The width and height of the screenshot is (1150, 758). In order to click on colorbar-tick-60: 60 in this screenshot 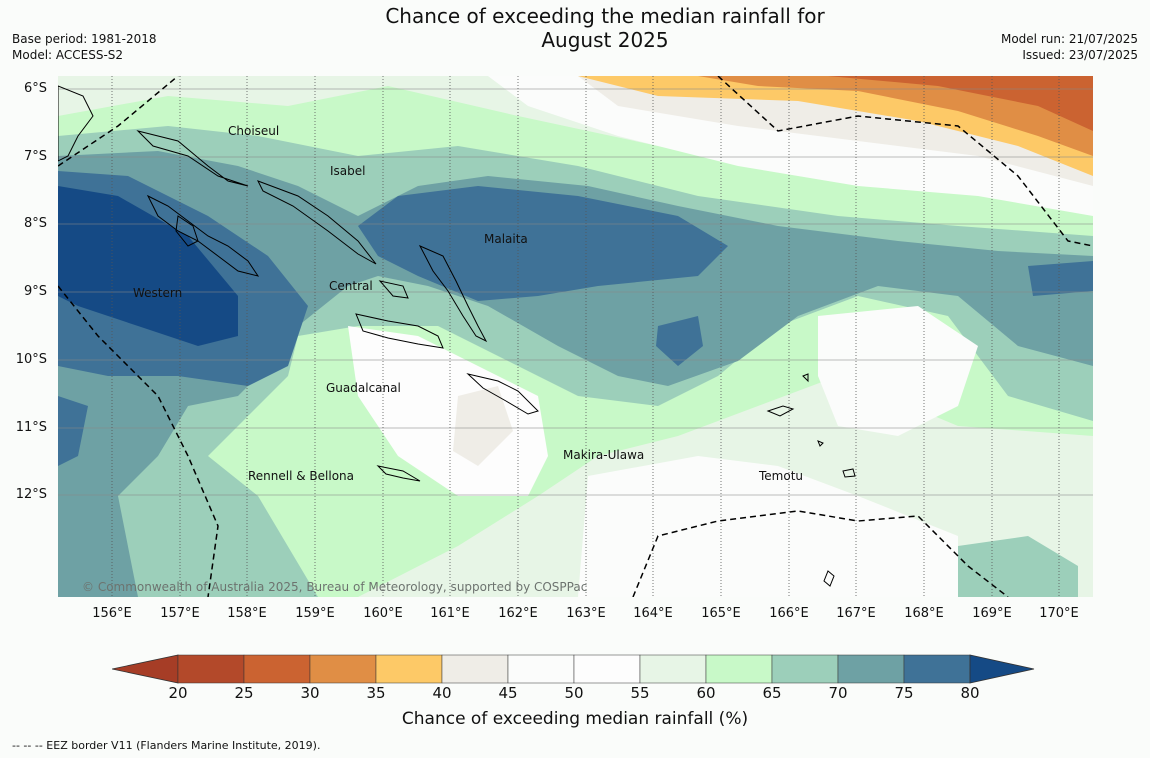, I will do `click(706, 693)`.